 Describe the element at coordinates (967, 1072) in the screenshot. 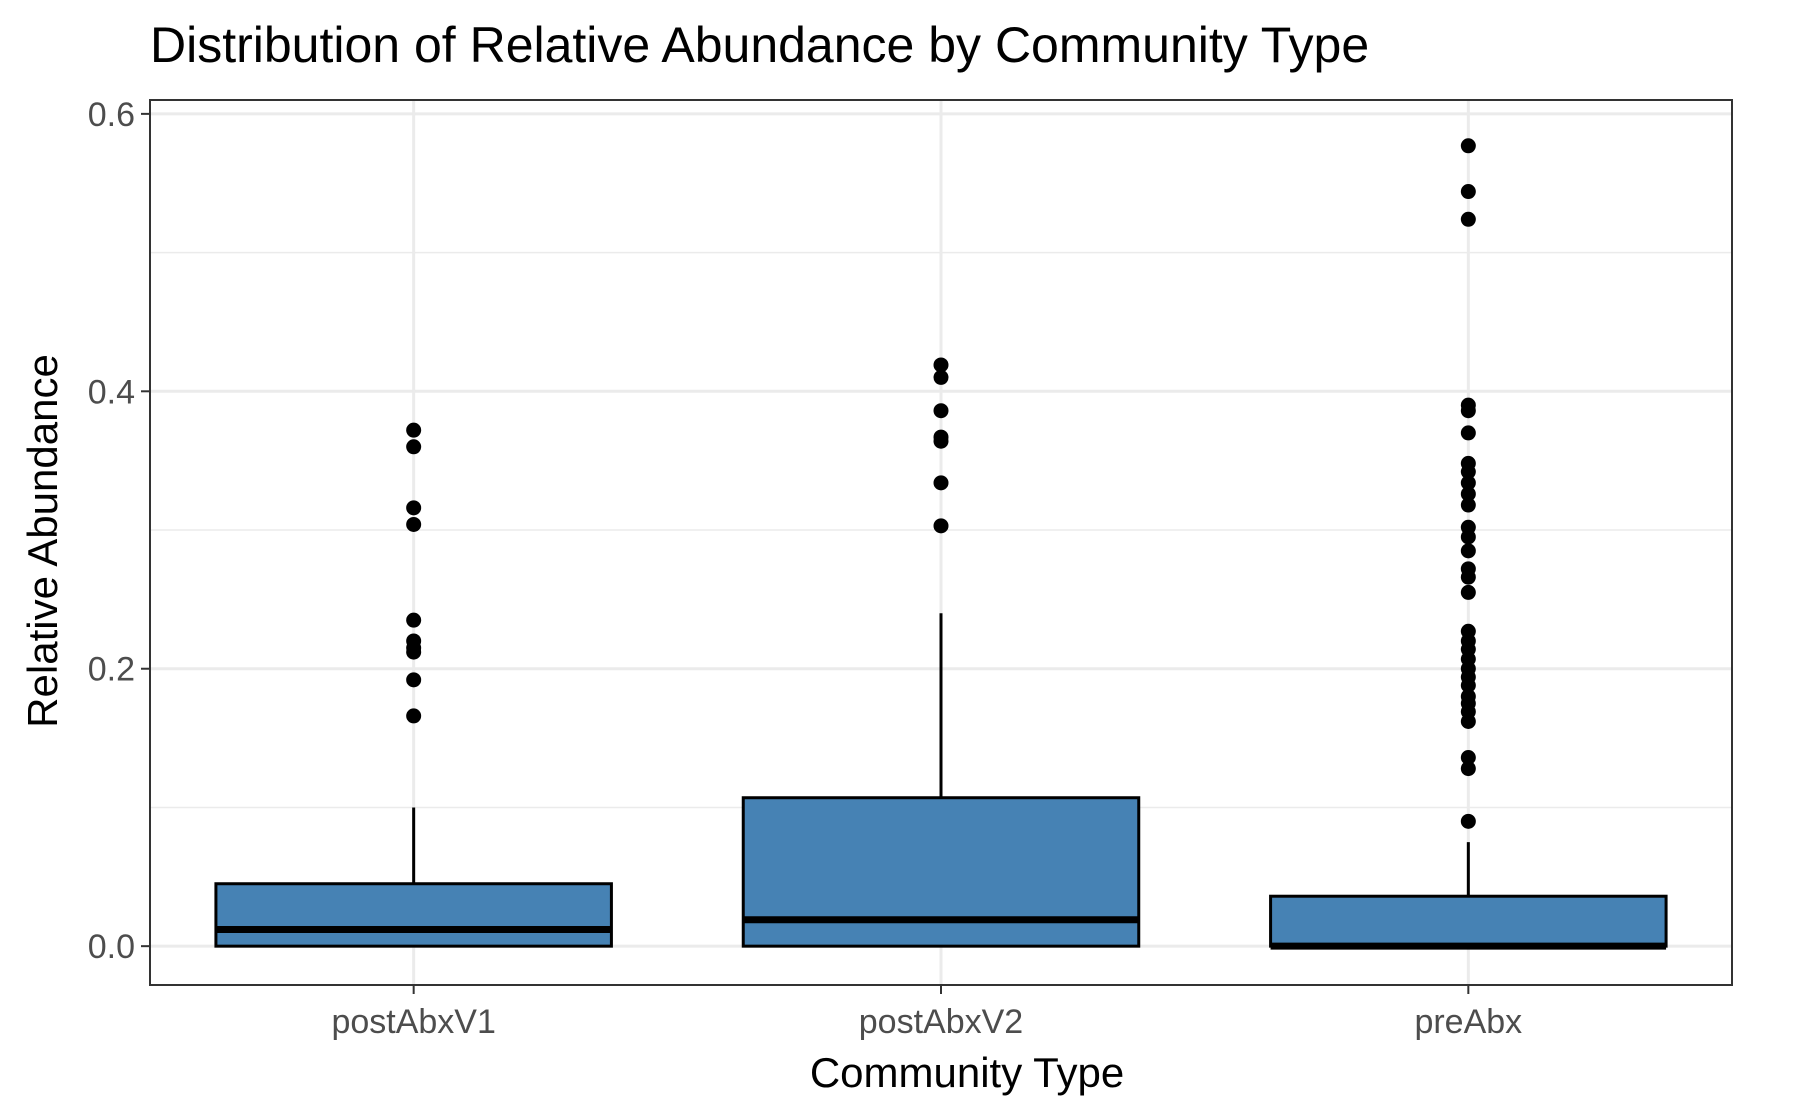

I see `x-axis-title: Community Type` at that location.